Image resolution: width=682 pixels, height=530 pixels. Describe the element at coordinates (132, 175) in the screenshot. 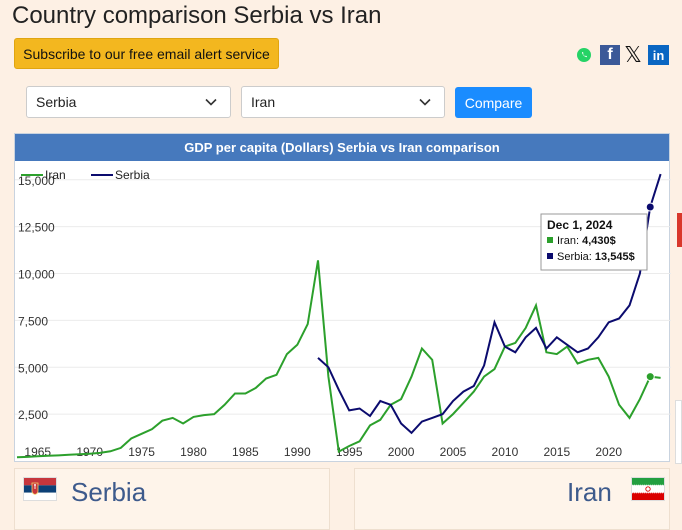

I see `legend-label-serbia: Serbia` at that location.